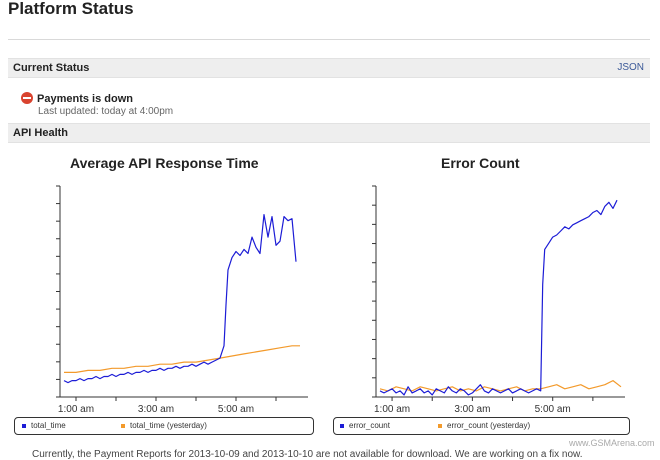 The width and height of the screenshot is (660, 460). What do you see at coordinates (51, 68) in the screenshot?
I see `current-status-label: Current Status` at bounding box center [51, 68].